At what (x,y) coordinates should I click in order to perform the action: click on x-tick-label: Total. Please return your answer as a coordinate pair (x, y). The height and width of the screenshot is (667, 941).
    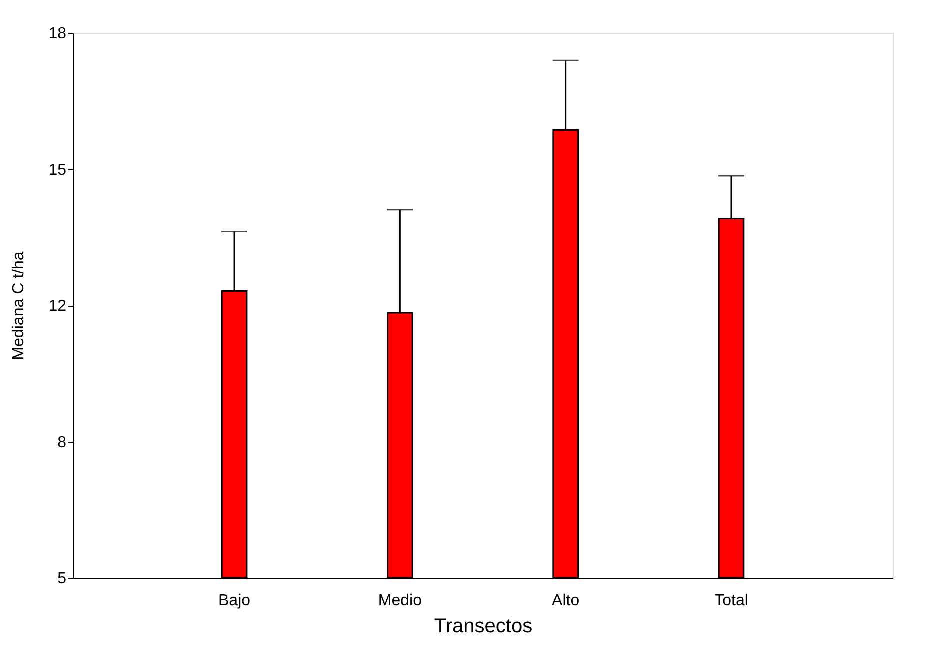
    Looking at the image, I should click on (731, 601).